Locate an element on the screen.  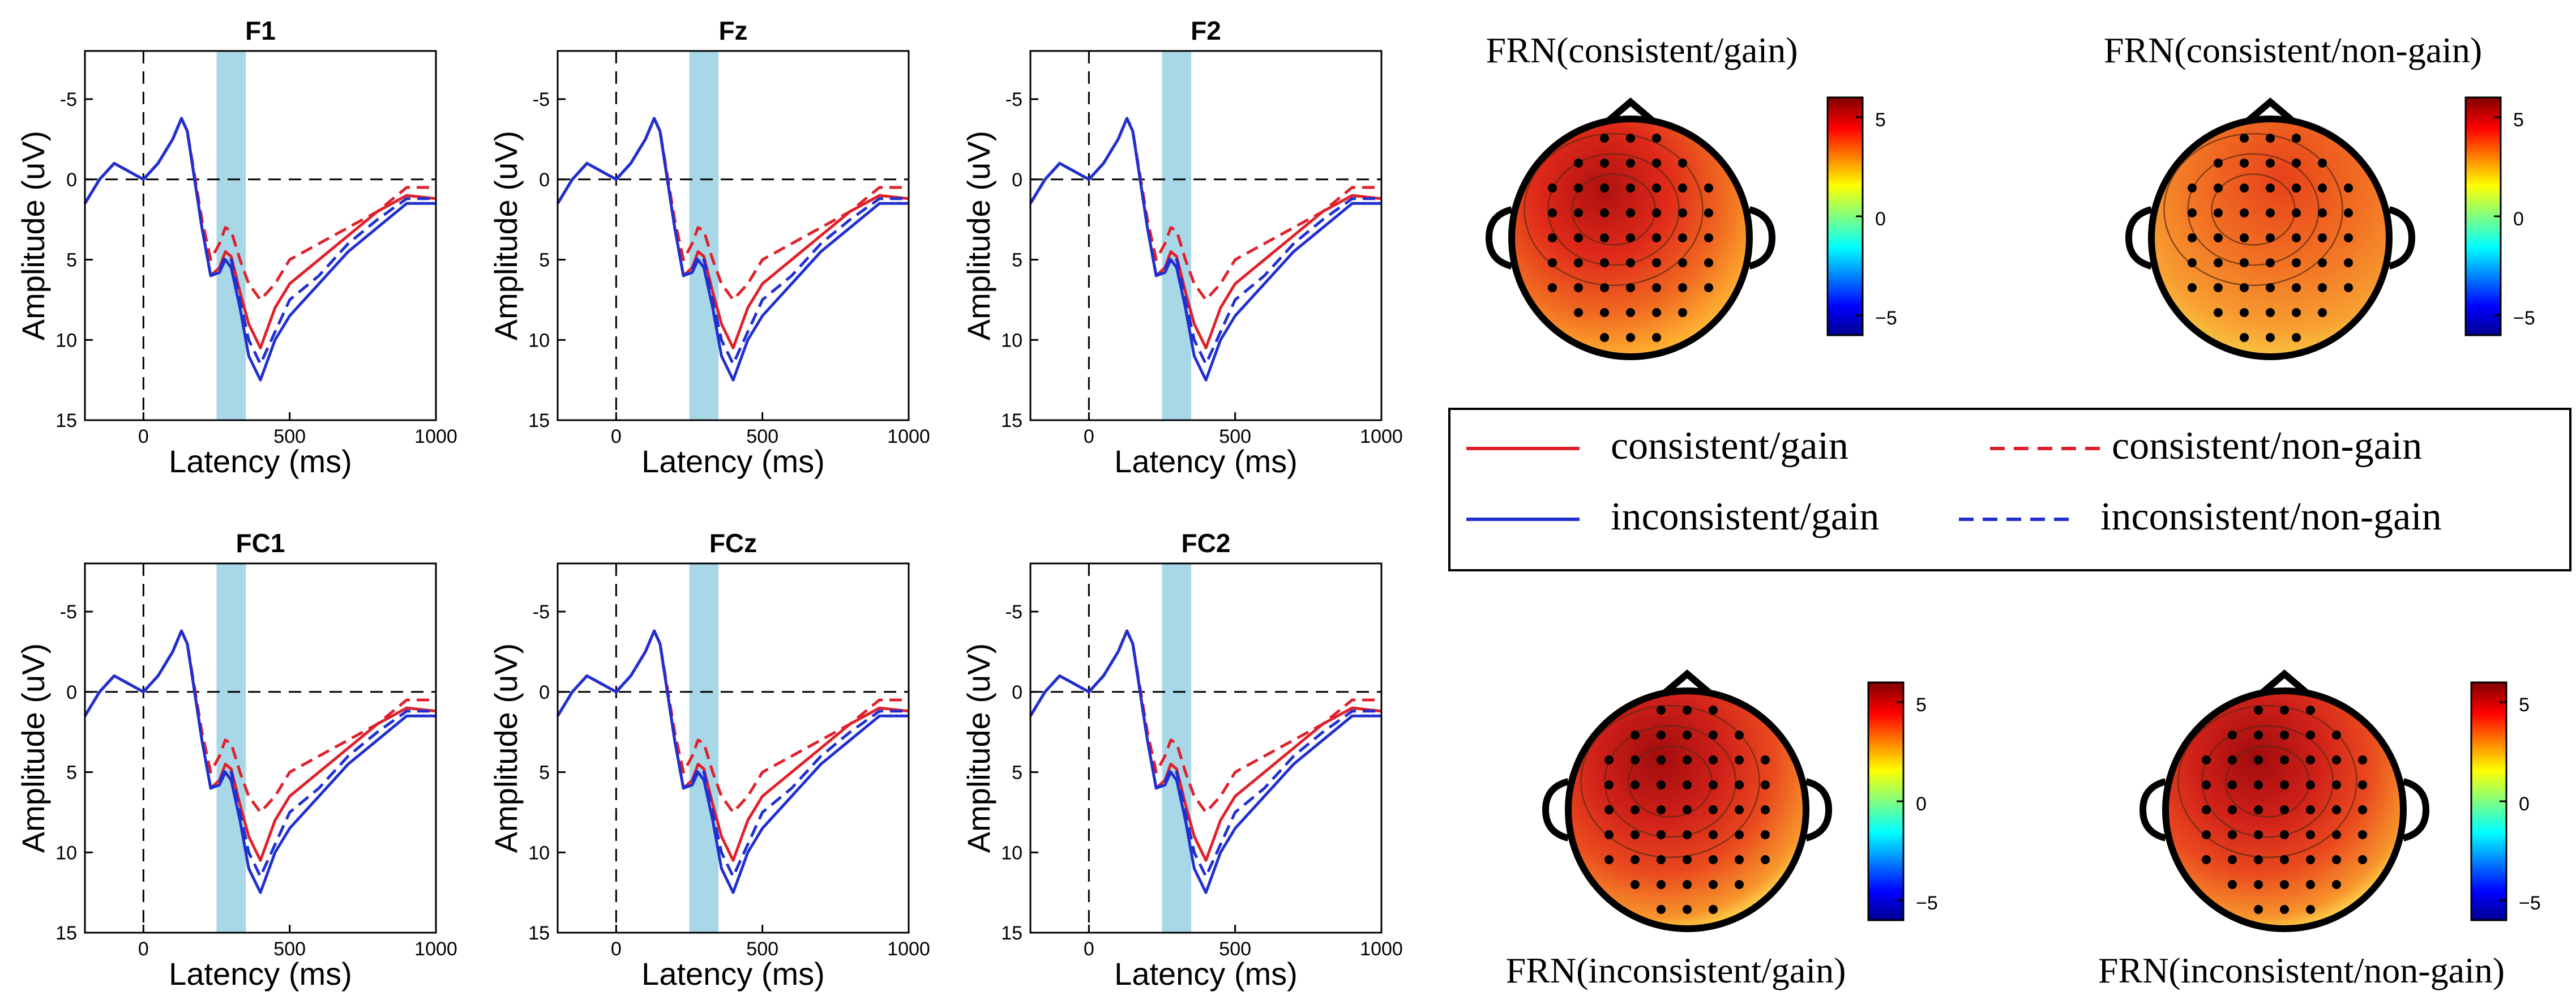
topomap-3: FRN(inconsistent/non-gain) 5 0 −5 is located at coordinates (2319, 829).